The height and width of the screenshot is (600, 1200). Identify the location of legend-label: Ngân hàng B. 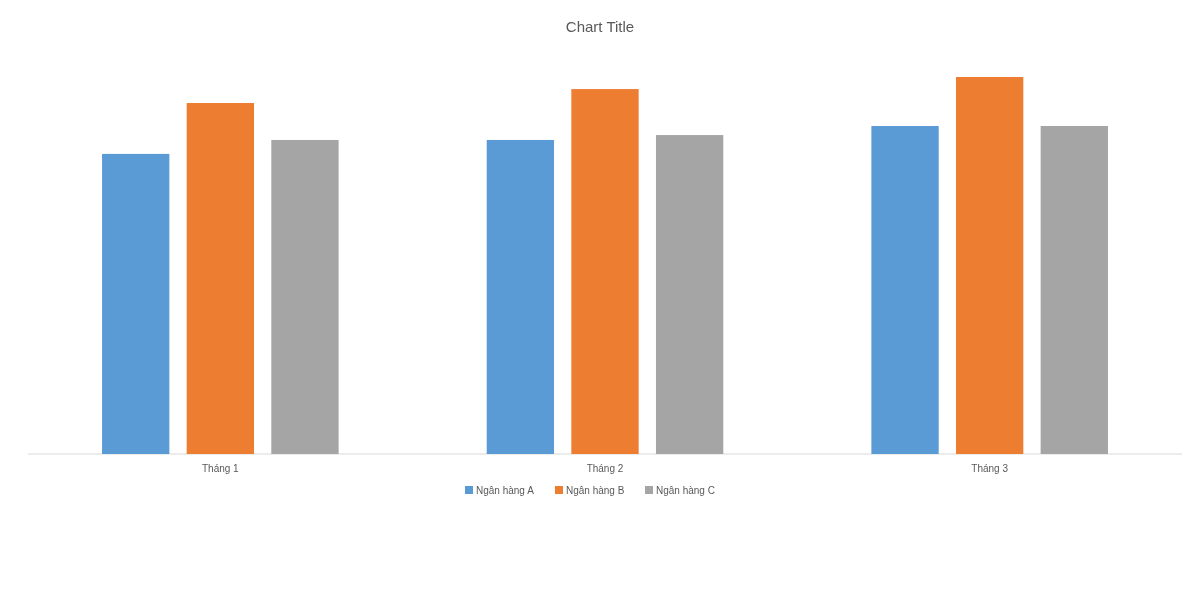
(595, 490).